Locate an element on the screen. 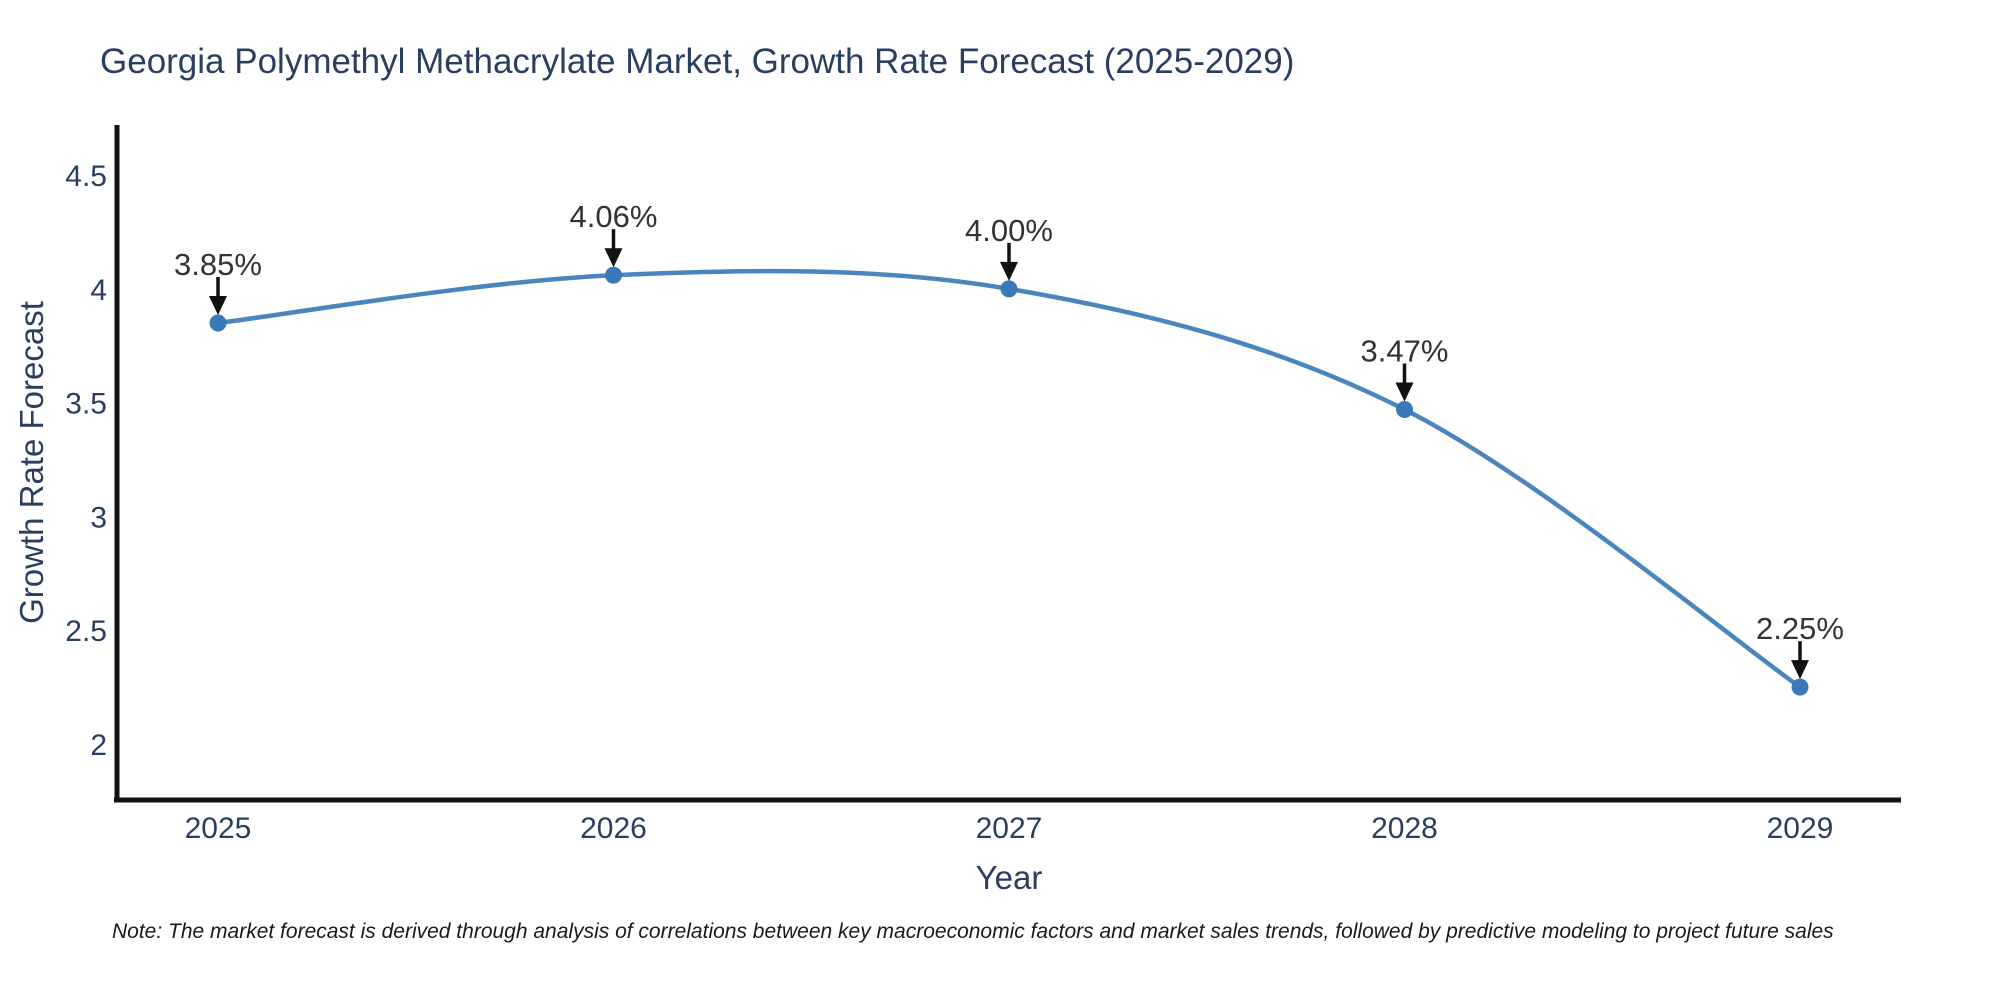  data-point-label: 3.85% is located at coordinates (218, 264).